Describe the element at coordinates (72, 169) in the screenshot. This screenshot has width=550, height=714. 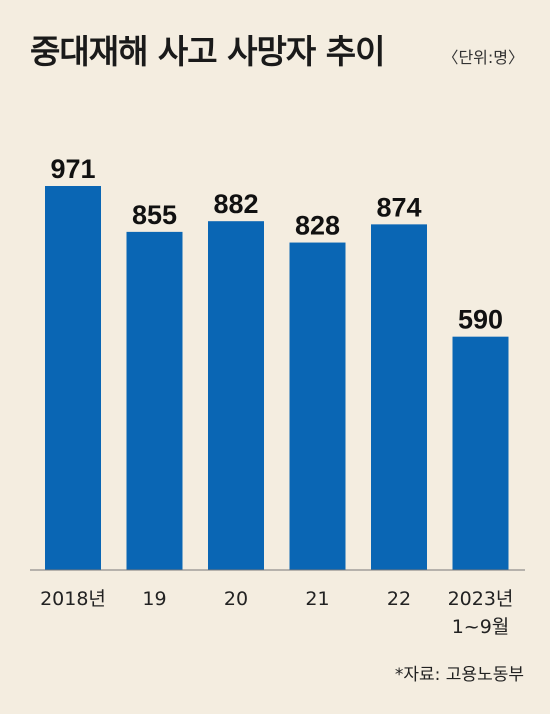
I see `value-label: 971` at that location.